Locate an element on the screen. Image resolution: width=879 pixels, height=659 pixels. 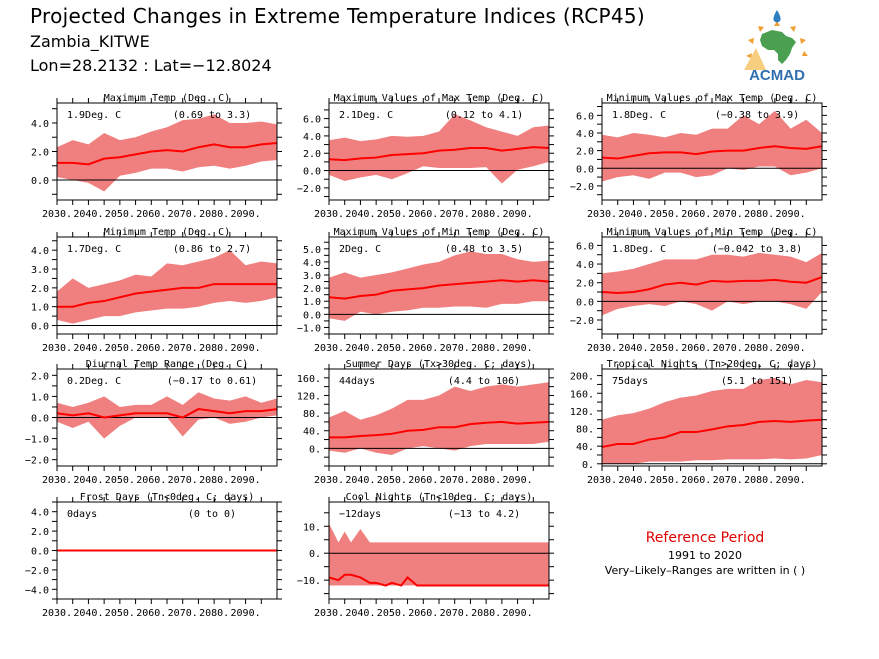
median-change-label: 1.7Deg. C is located at coordinates (94, 249).